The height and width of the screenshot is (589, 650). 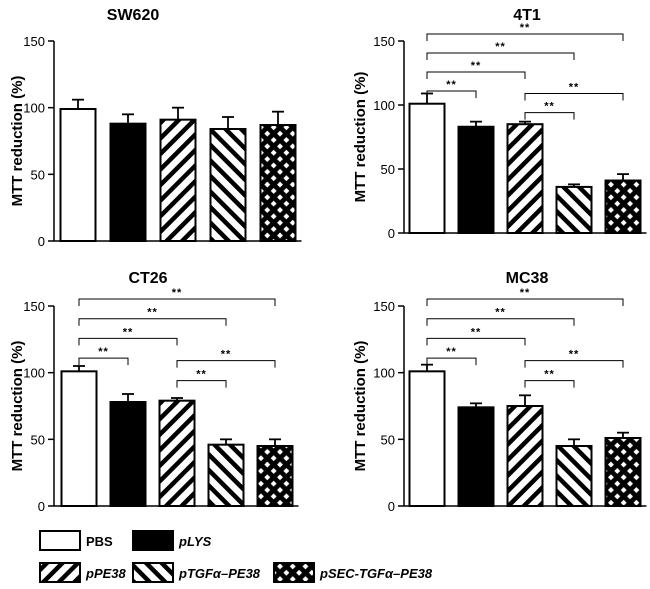 What do you see at coordinates (60, 572) in the screenshot?
I see `legend-swatch-ppe38` at bounding box center [60, 572].